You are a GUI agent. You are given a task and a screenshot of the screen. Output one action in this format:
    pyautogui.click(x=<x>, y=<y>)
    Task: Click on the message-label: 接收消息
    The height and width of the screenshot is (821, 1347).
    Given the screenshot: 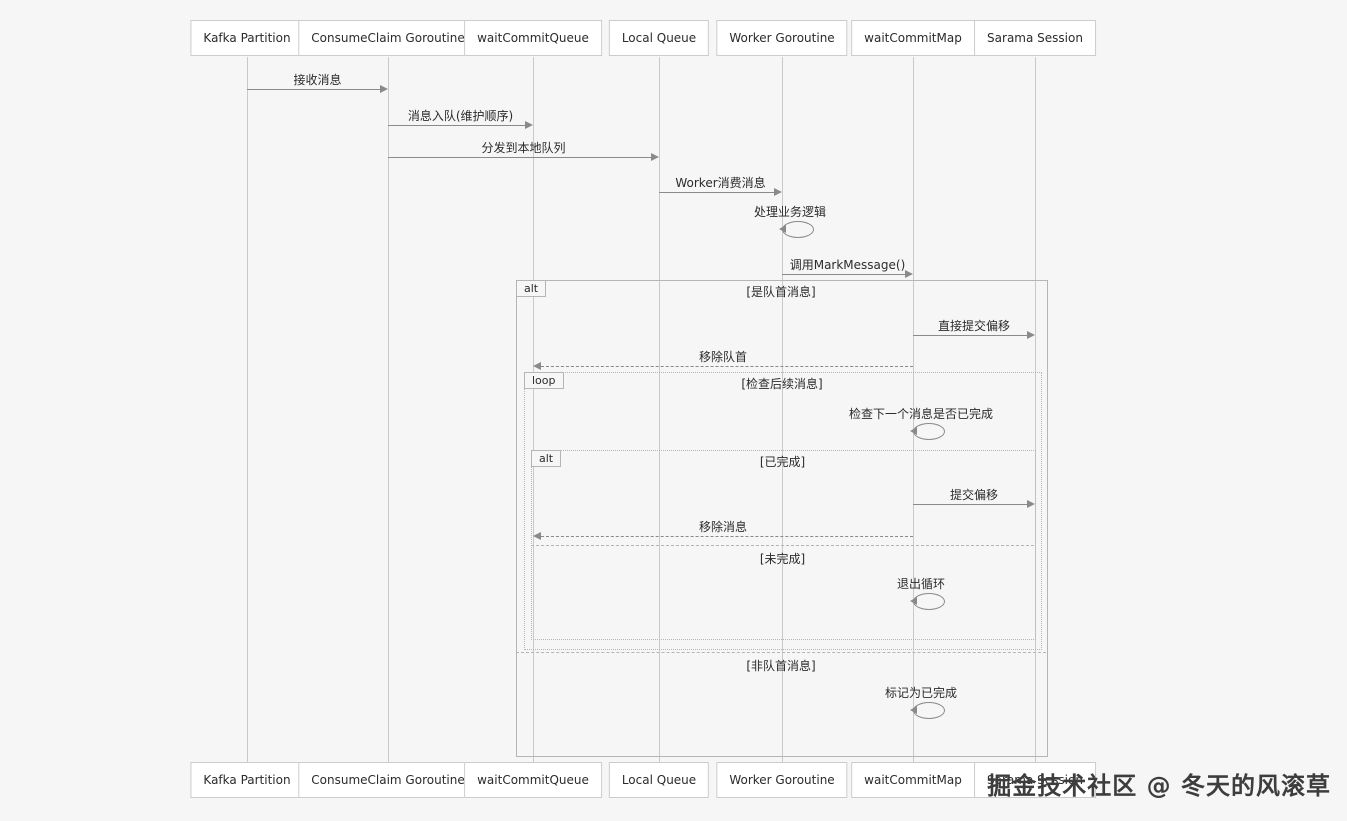 What is the action you would take?
    pyautogui.click(x=317, y=80)
    